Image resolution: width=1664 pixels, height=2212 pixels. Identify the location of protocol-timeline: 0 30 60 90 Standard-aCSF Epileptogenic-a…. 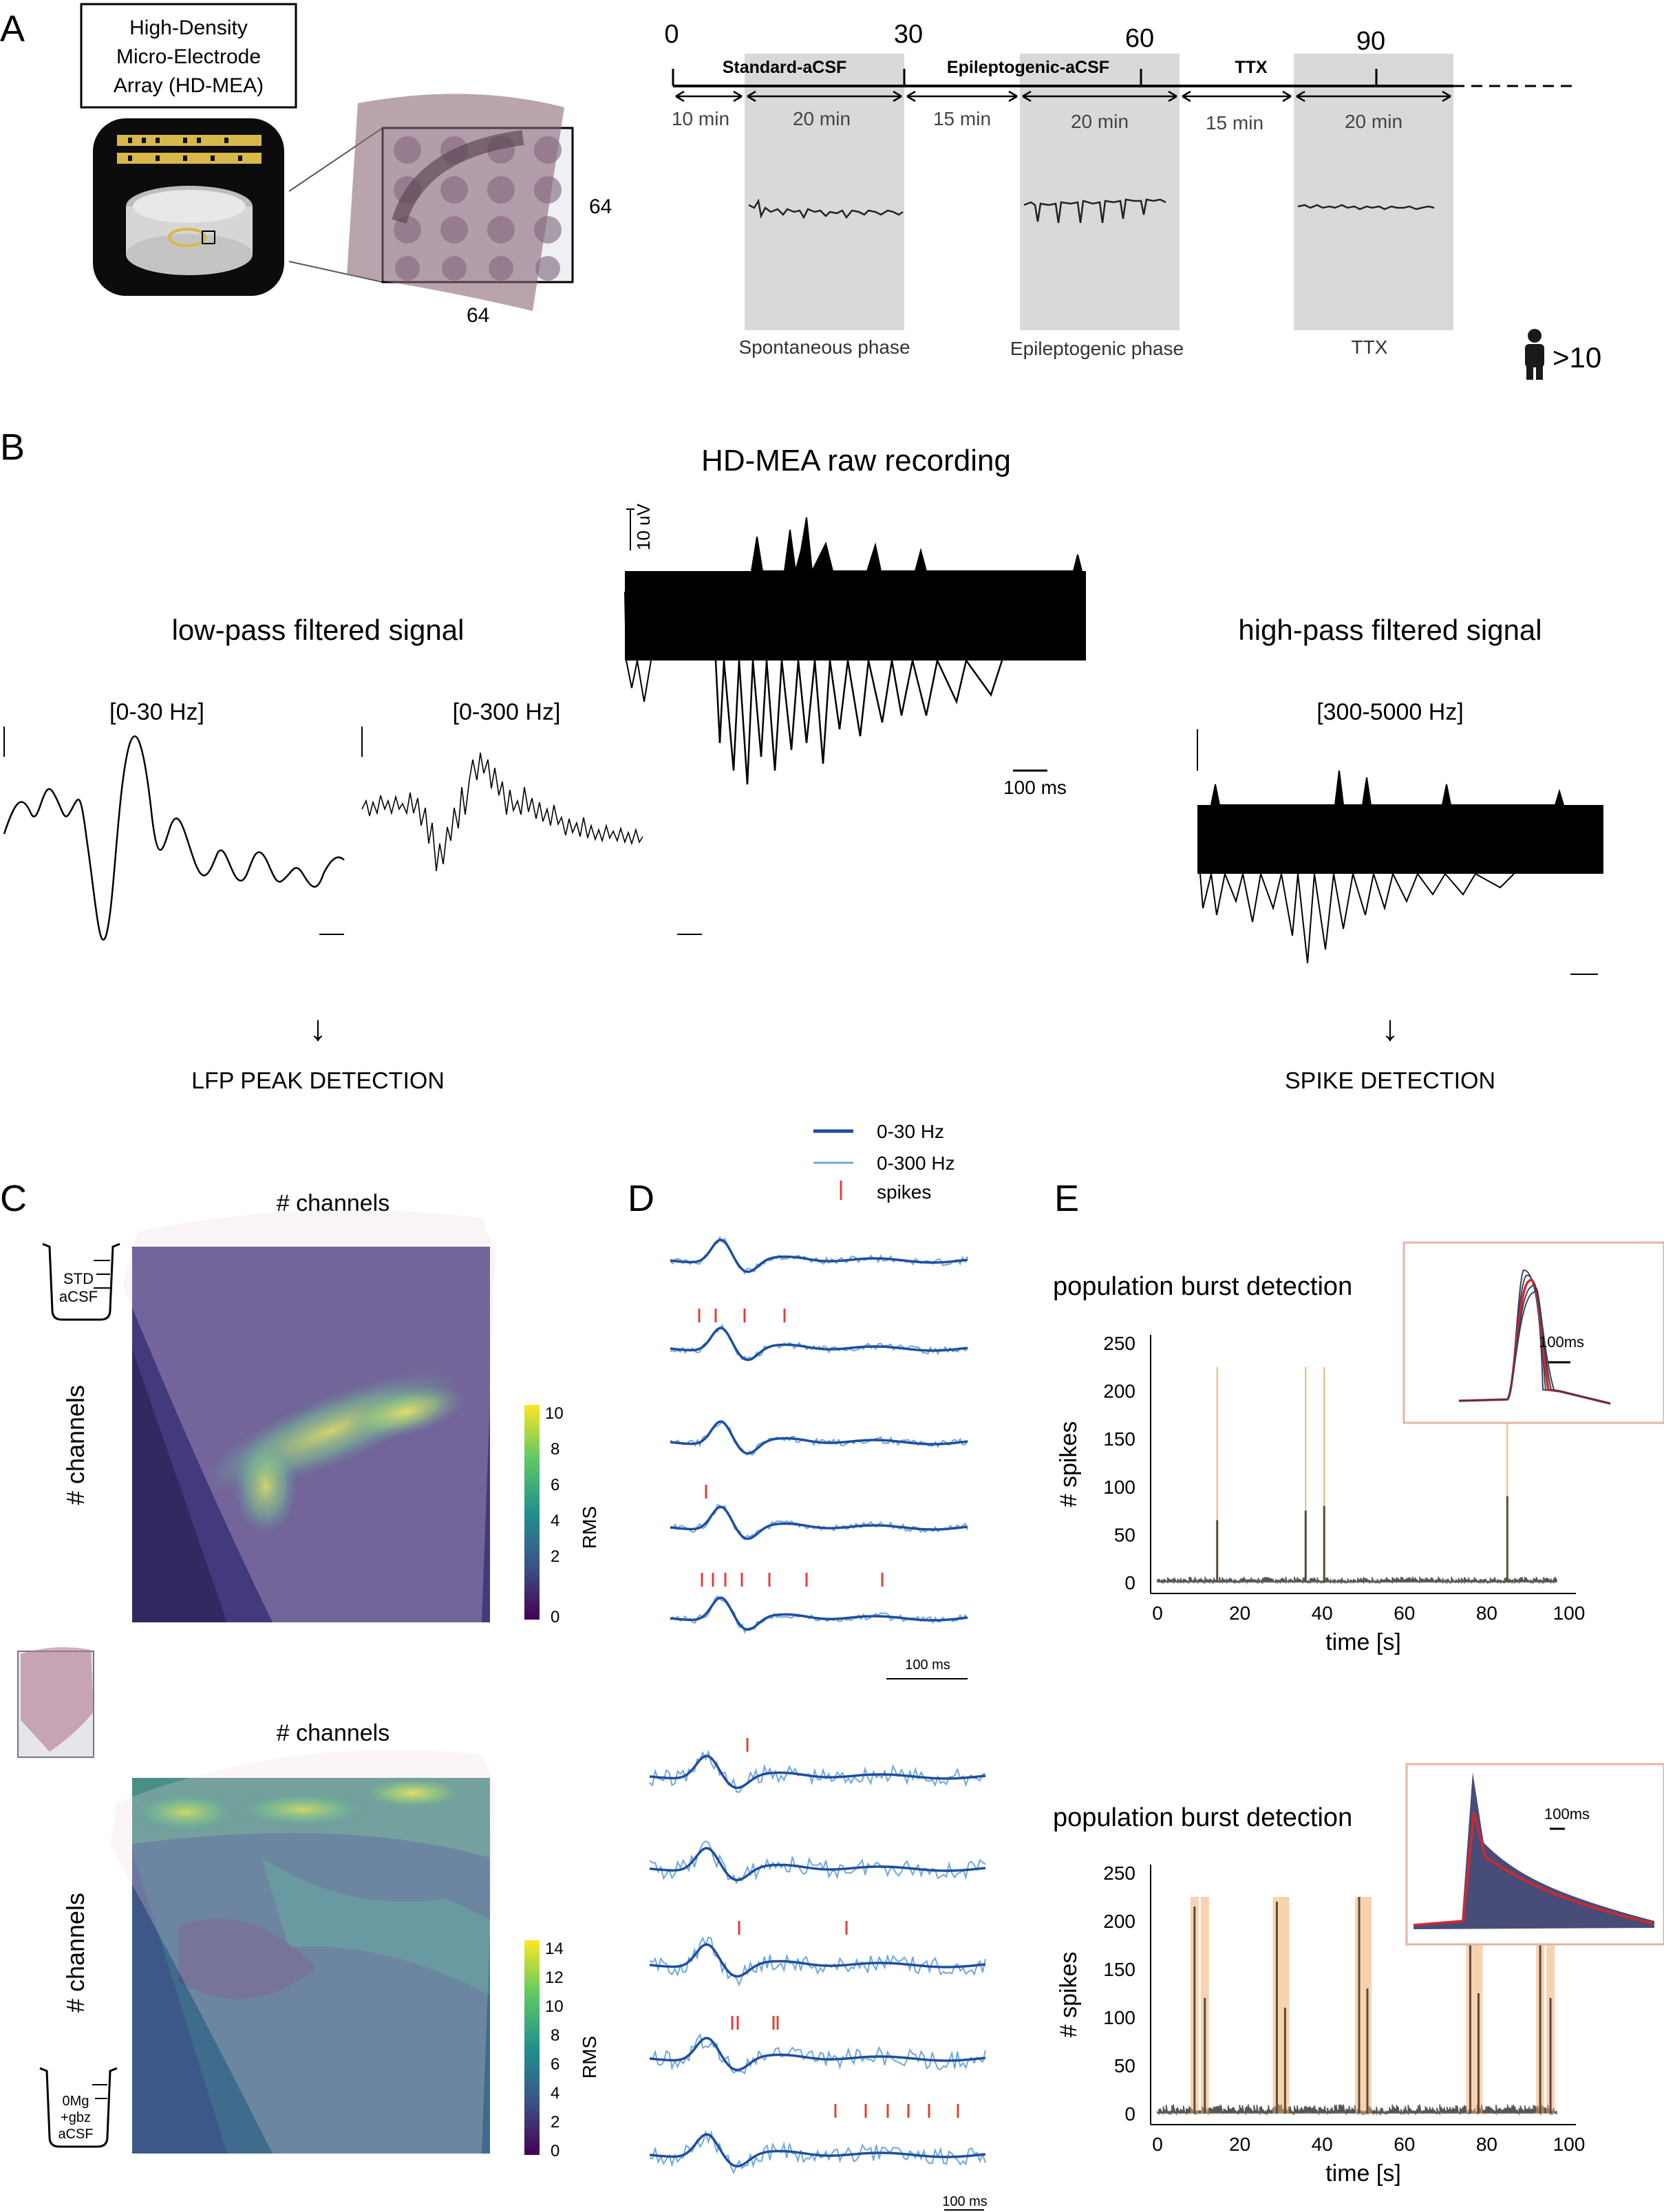
(1120, 189).